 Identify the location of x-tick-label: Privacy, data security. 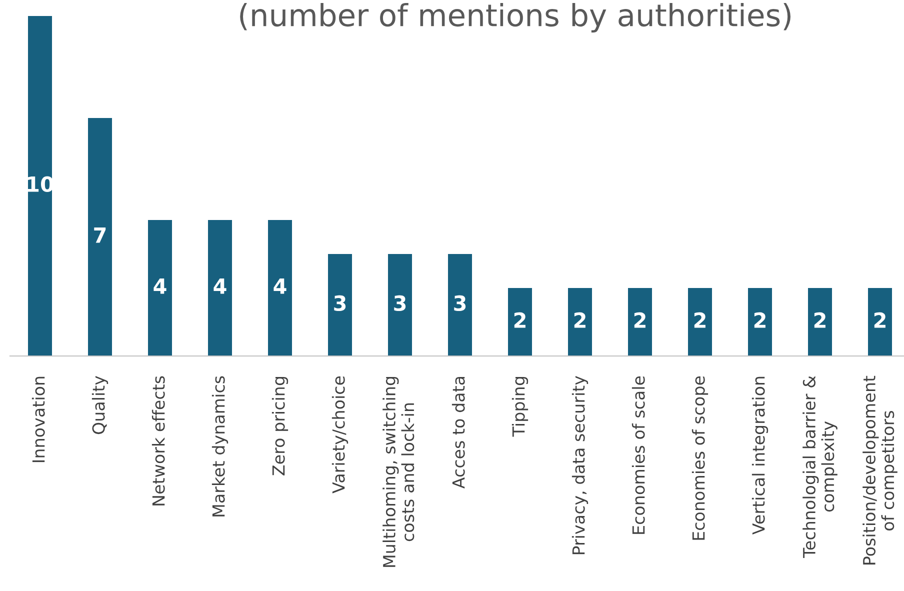
(580, 465).